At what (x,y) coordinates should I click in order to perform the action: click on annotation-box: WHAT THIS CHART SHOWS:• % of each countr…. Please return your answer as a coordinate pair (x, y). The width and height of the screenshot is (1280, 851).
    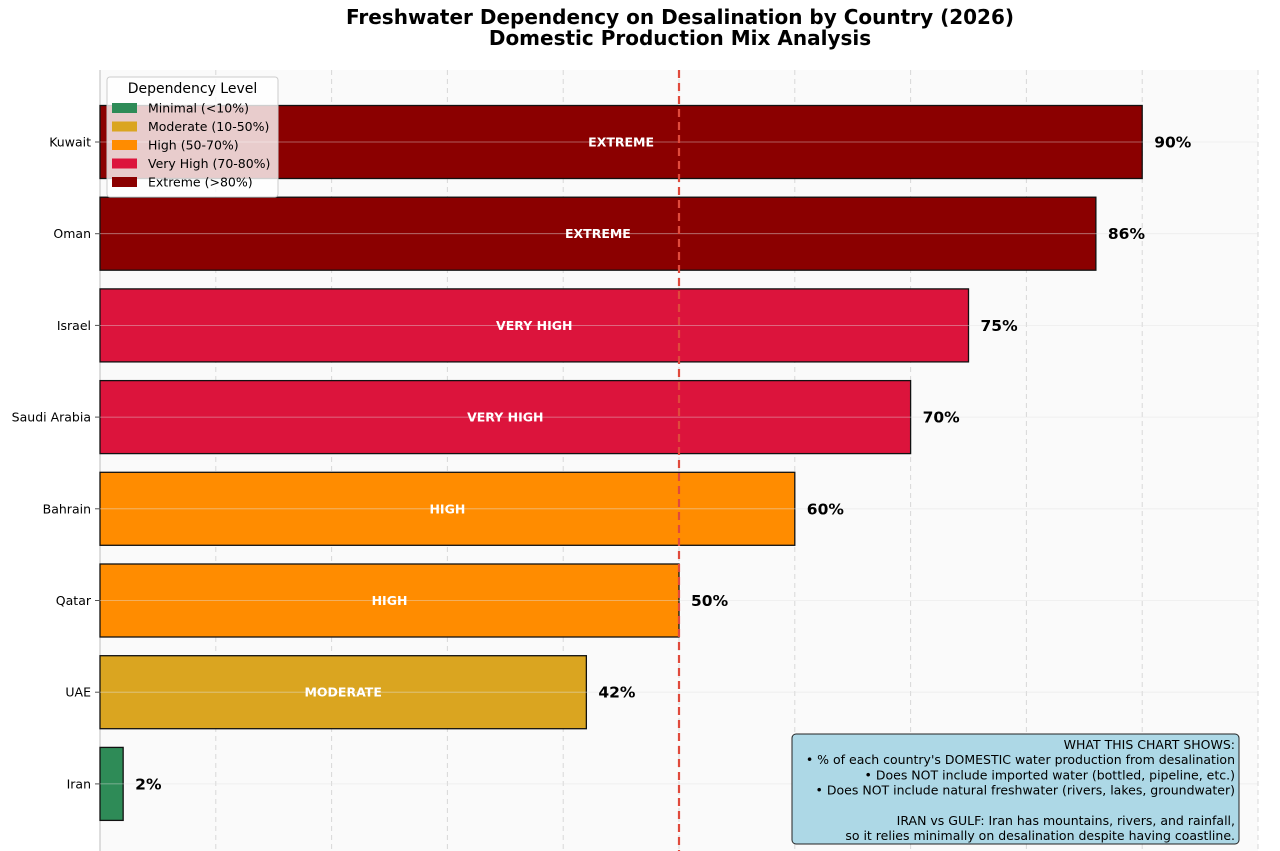
    Looking at the image, I should click on (1015, 789).